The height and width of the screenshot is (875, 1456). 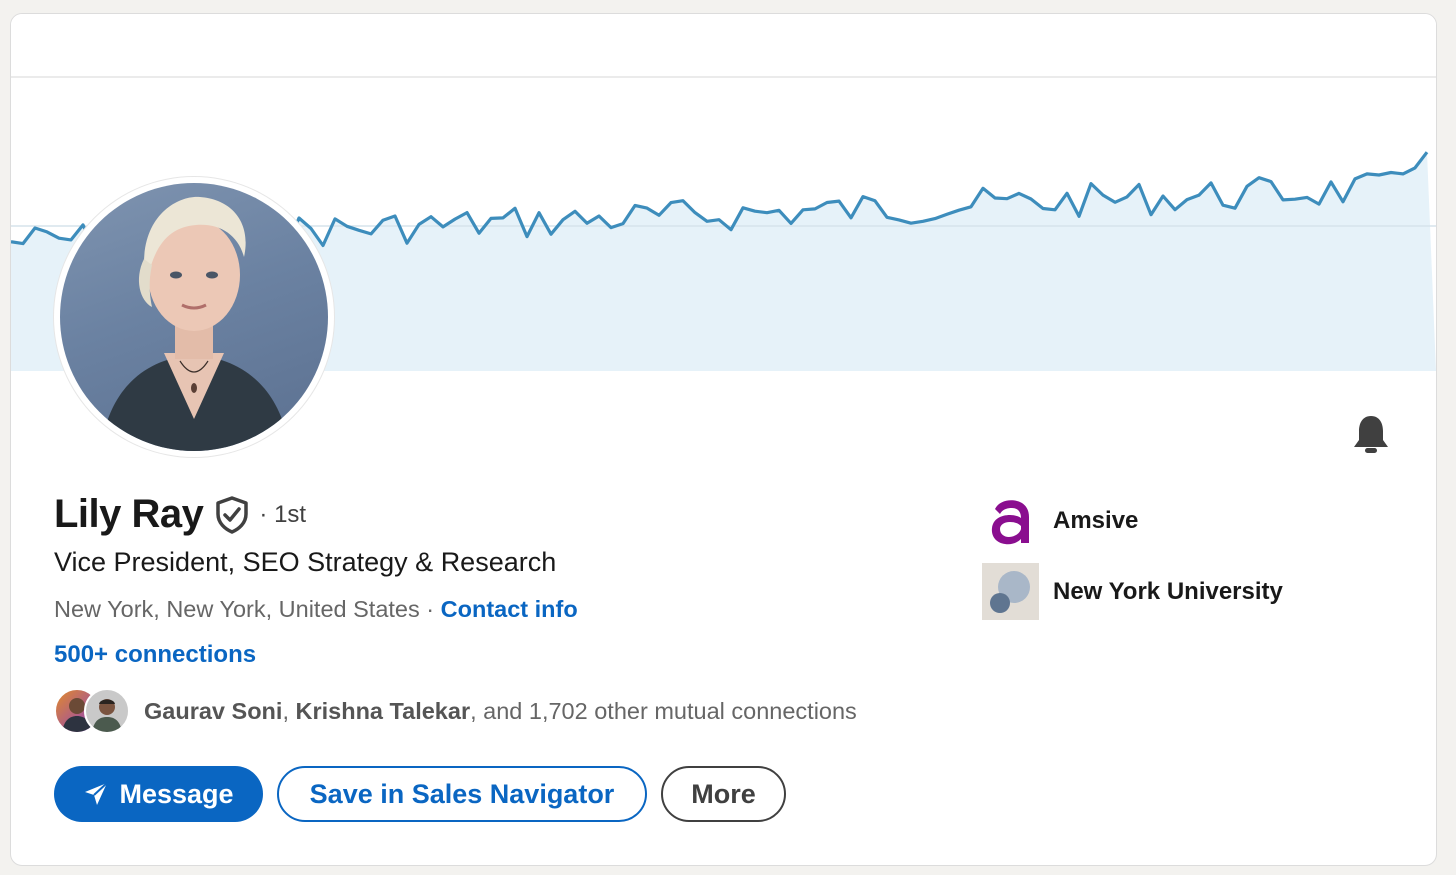 What do you see at coordinates (1010, 520) in the screenshot?
I see `amsive-logo-icon` at bounding box center [1010, 520].